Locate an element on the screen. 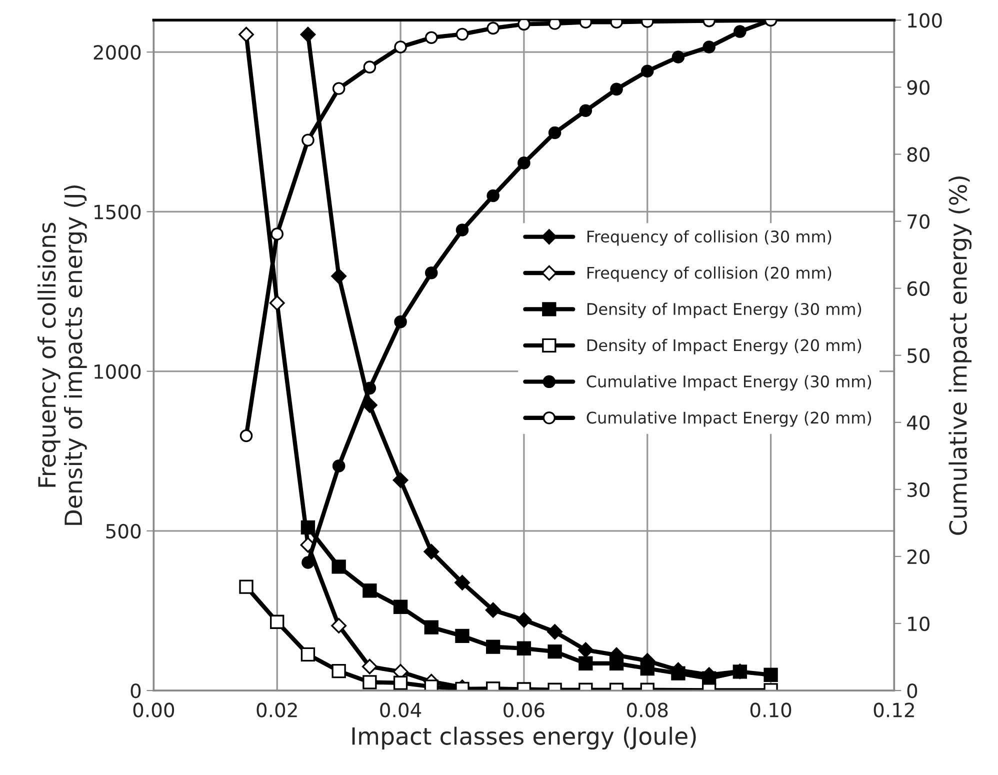 Image resolution: width=998 pixels, height=775 pixels. legend-label: Cumulative Impact Energy (20 mm) is located at coordinates (729, 419).